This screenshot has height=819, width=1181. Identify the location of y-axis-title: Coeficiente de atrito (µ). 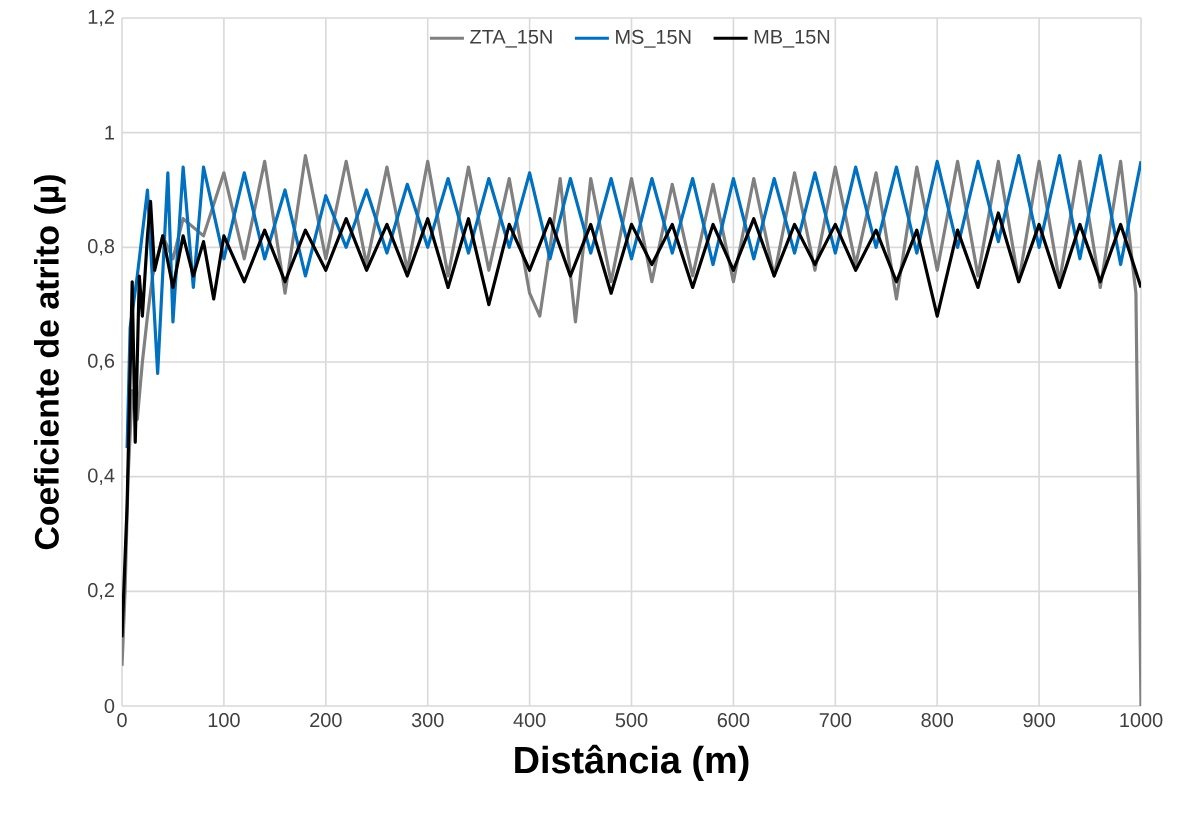
(50, 362).